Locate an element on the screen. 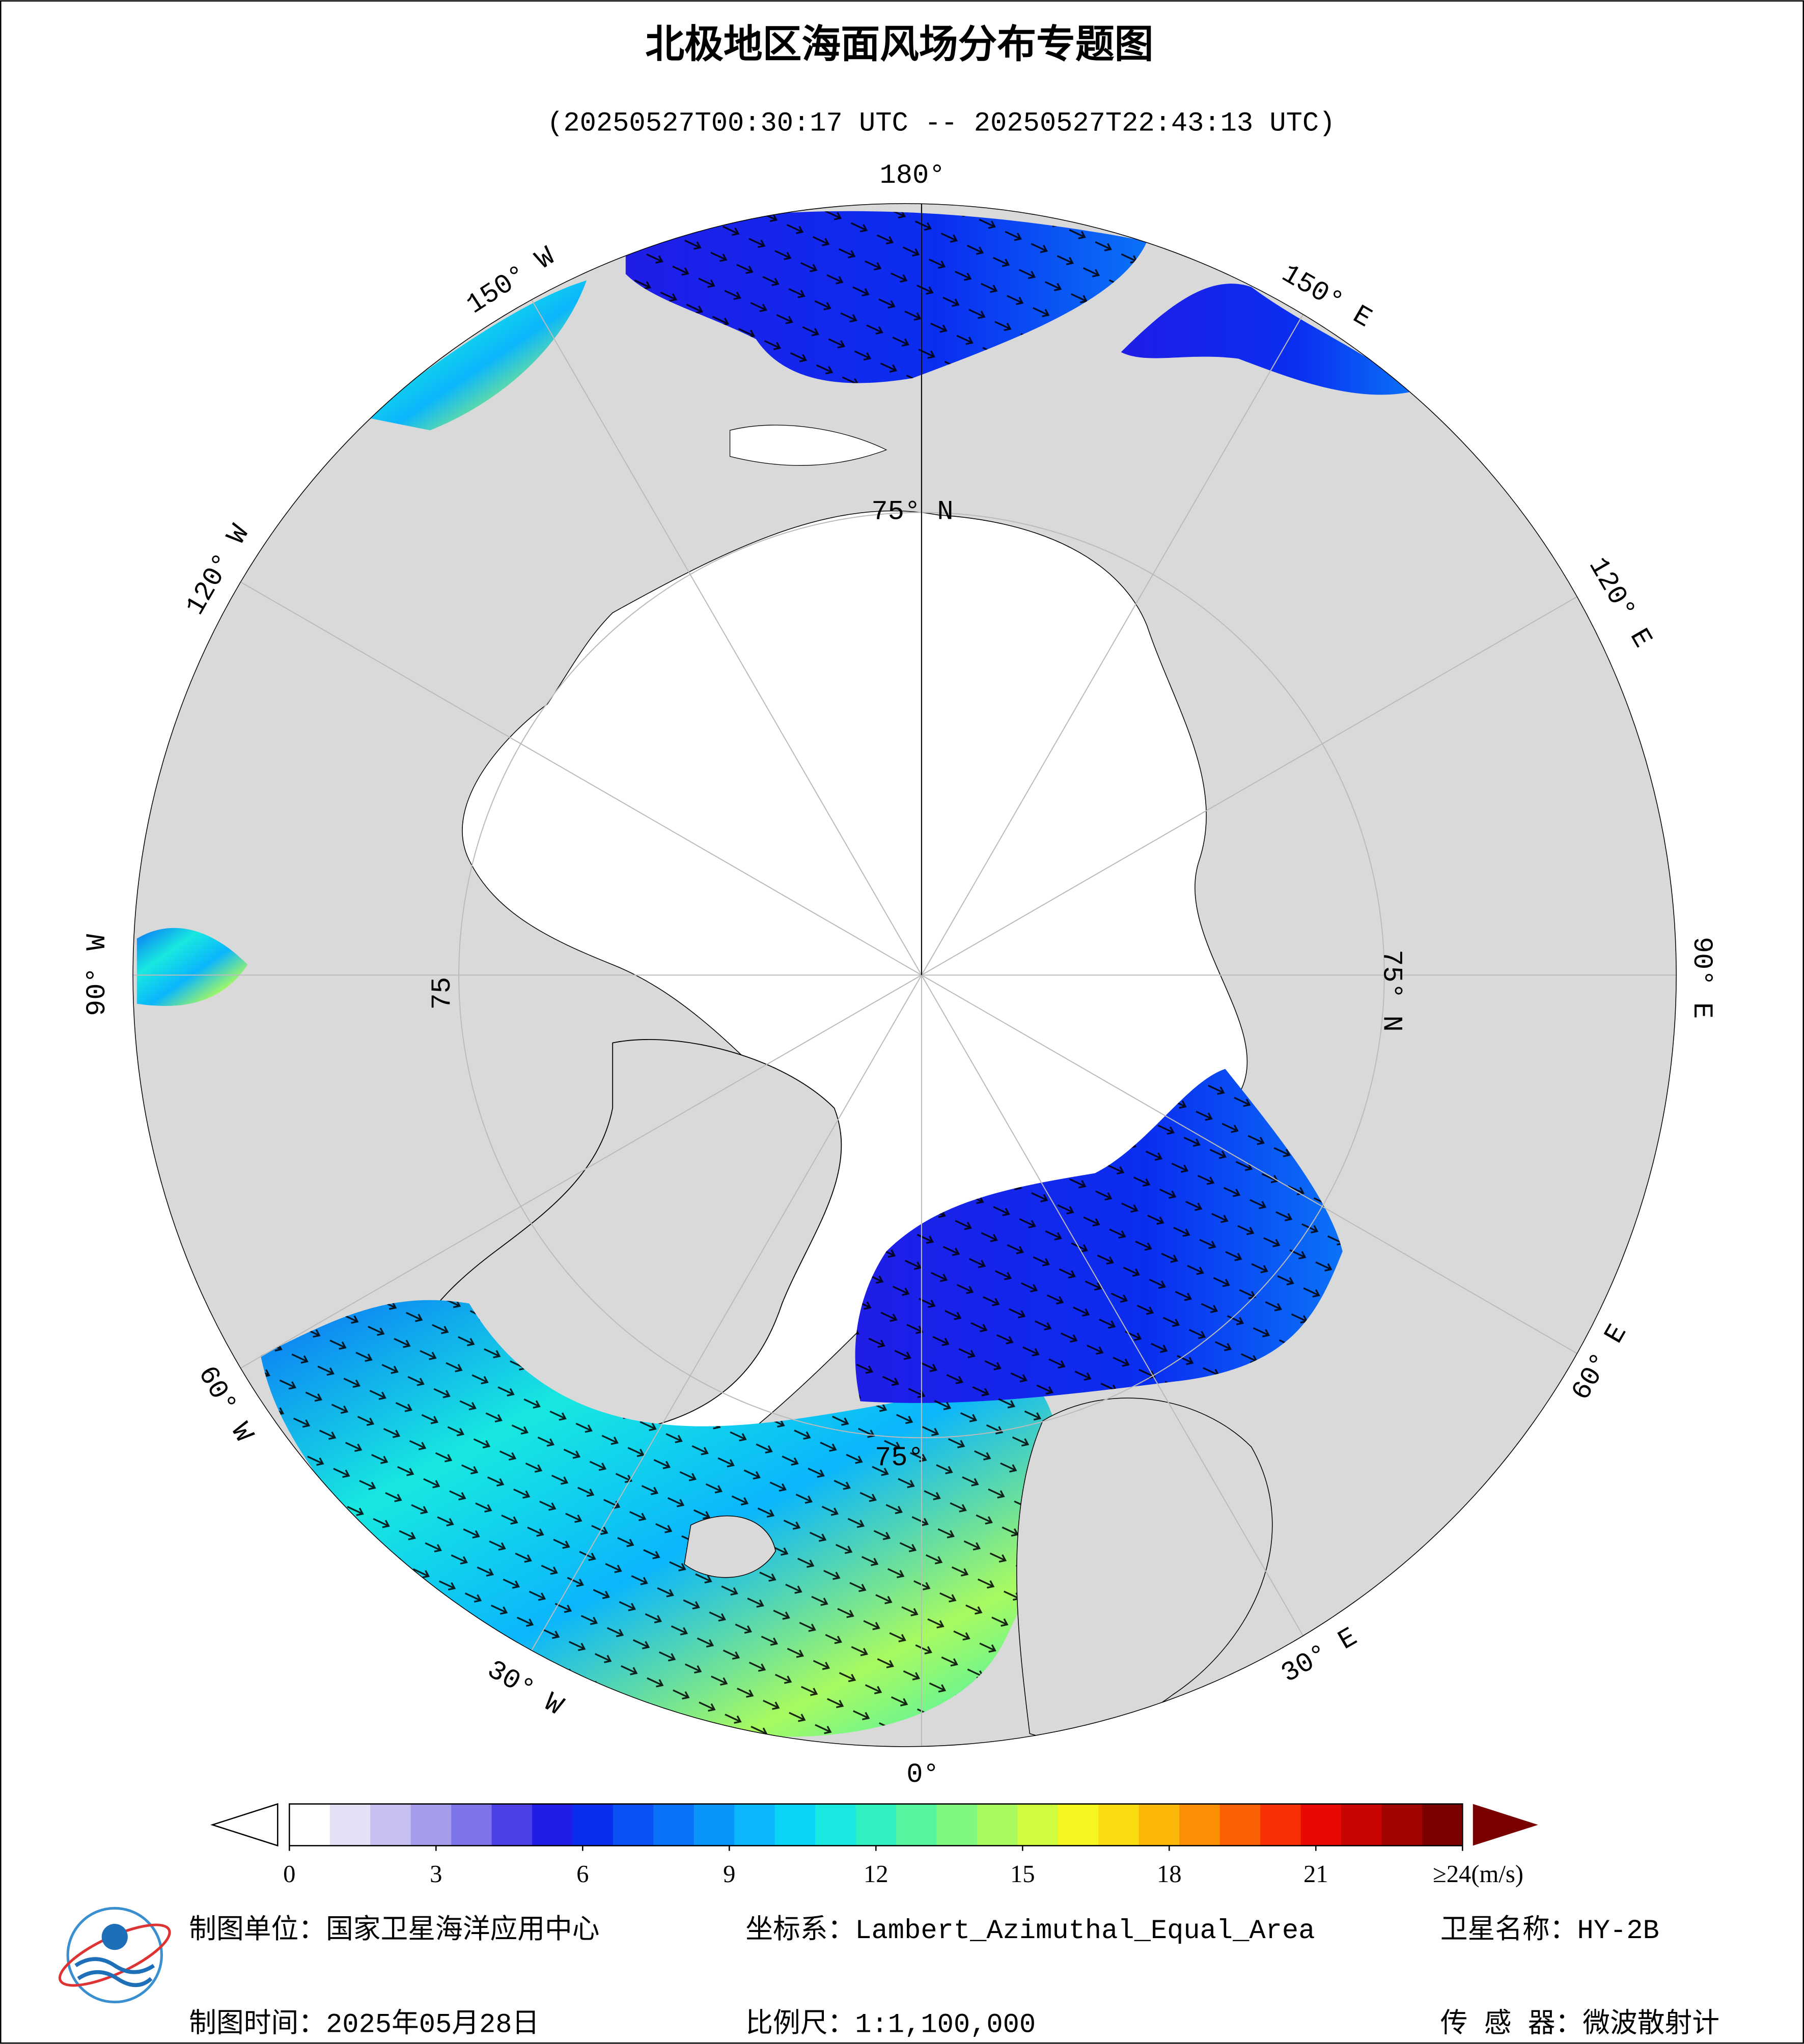  colorbar-tick-label: 3 is located at coordinates (436, 1874).